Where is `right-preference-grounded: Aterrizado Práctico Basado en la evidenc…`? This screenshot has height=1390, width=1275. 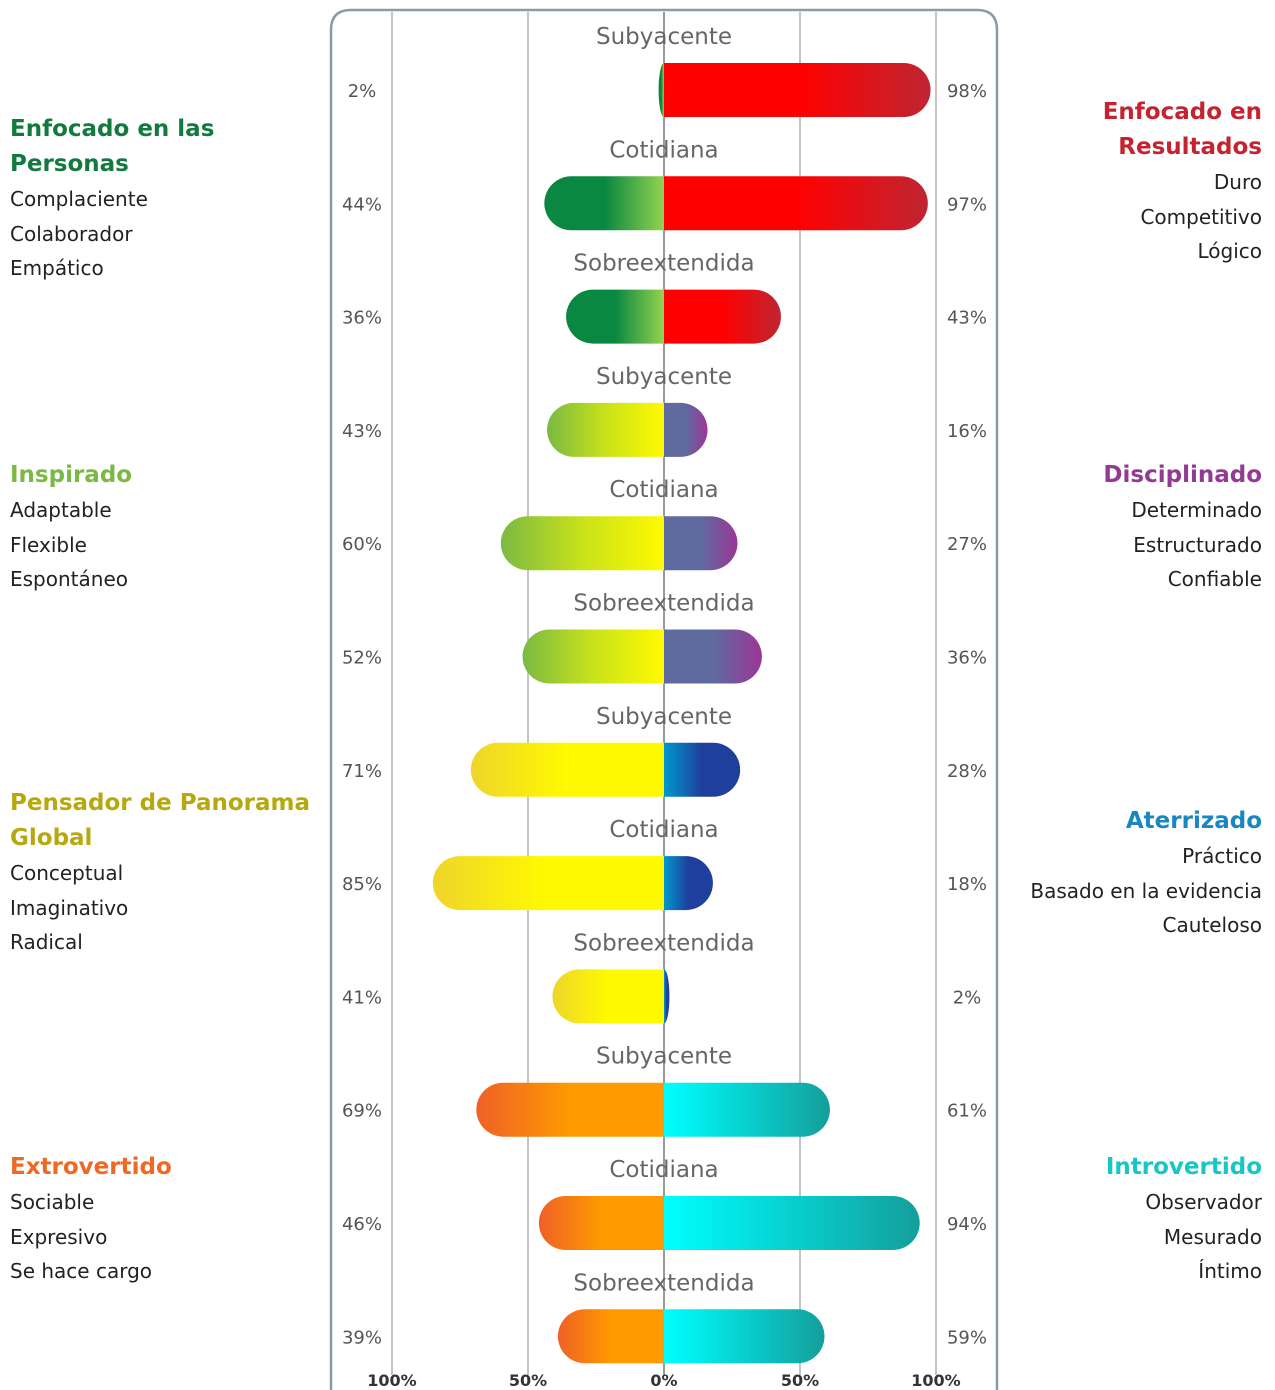
right-preference-grounded: Aterrizado Práctico Basado en la evidenc… is located at coordinates (1097, 873).